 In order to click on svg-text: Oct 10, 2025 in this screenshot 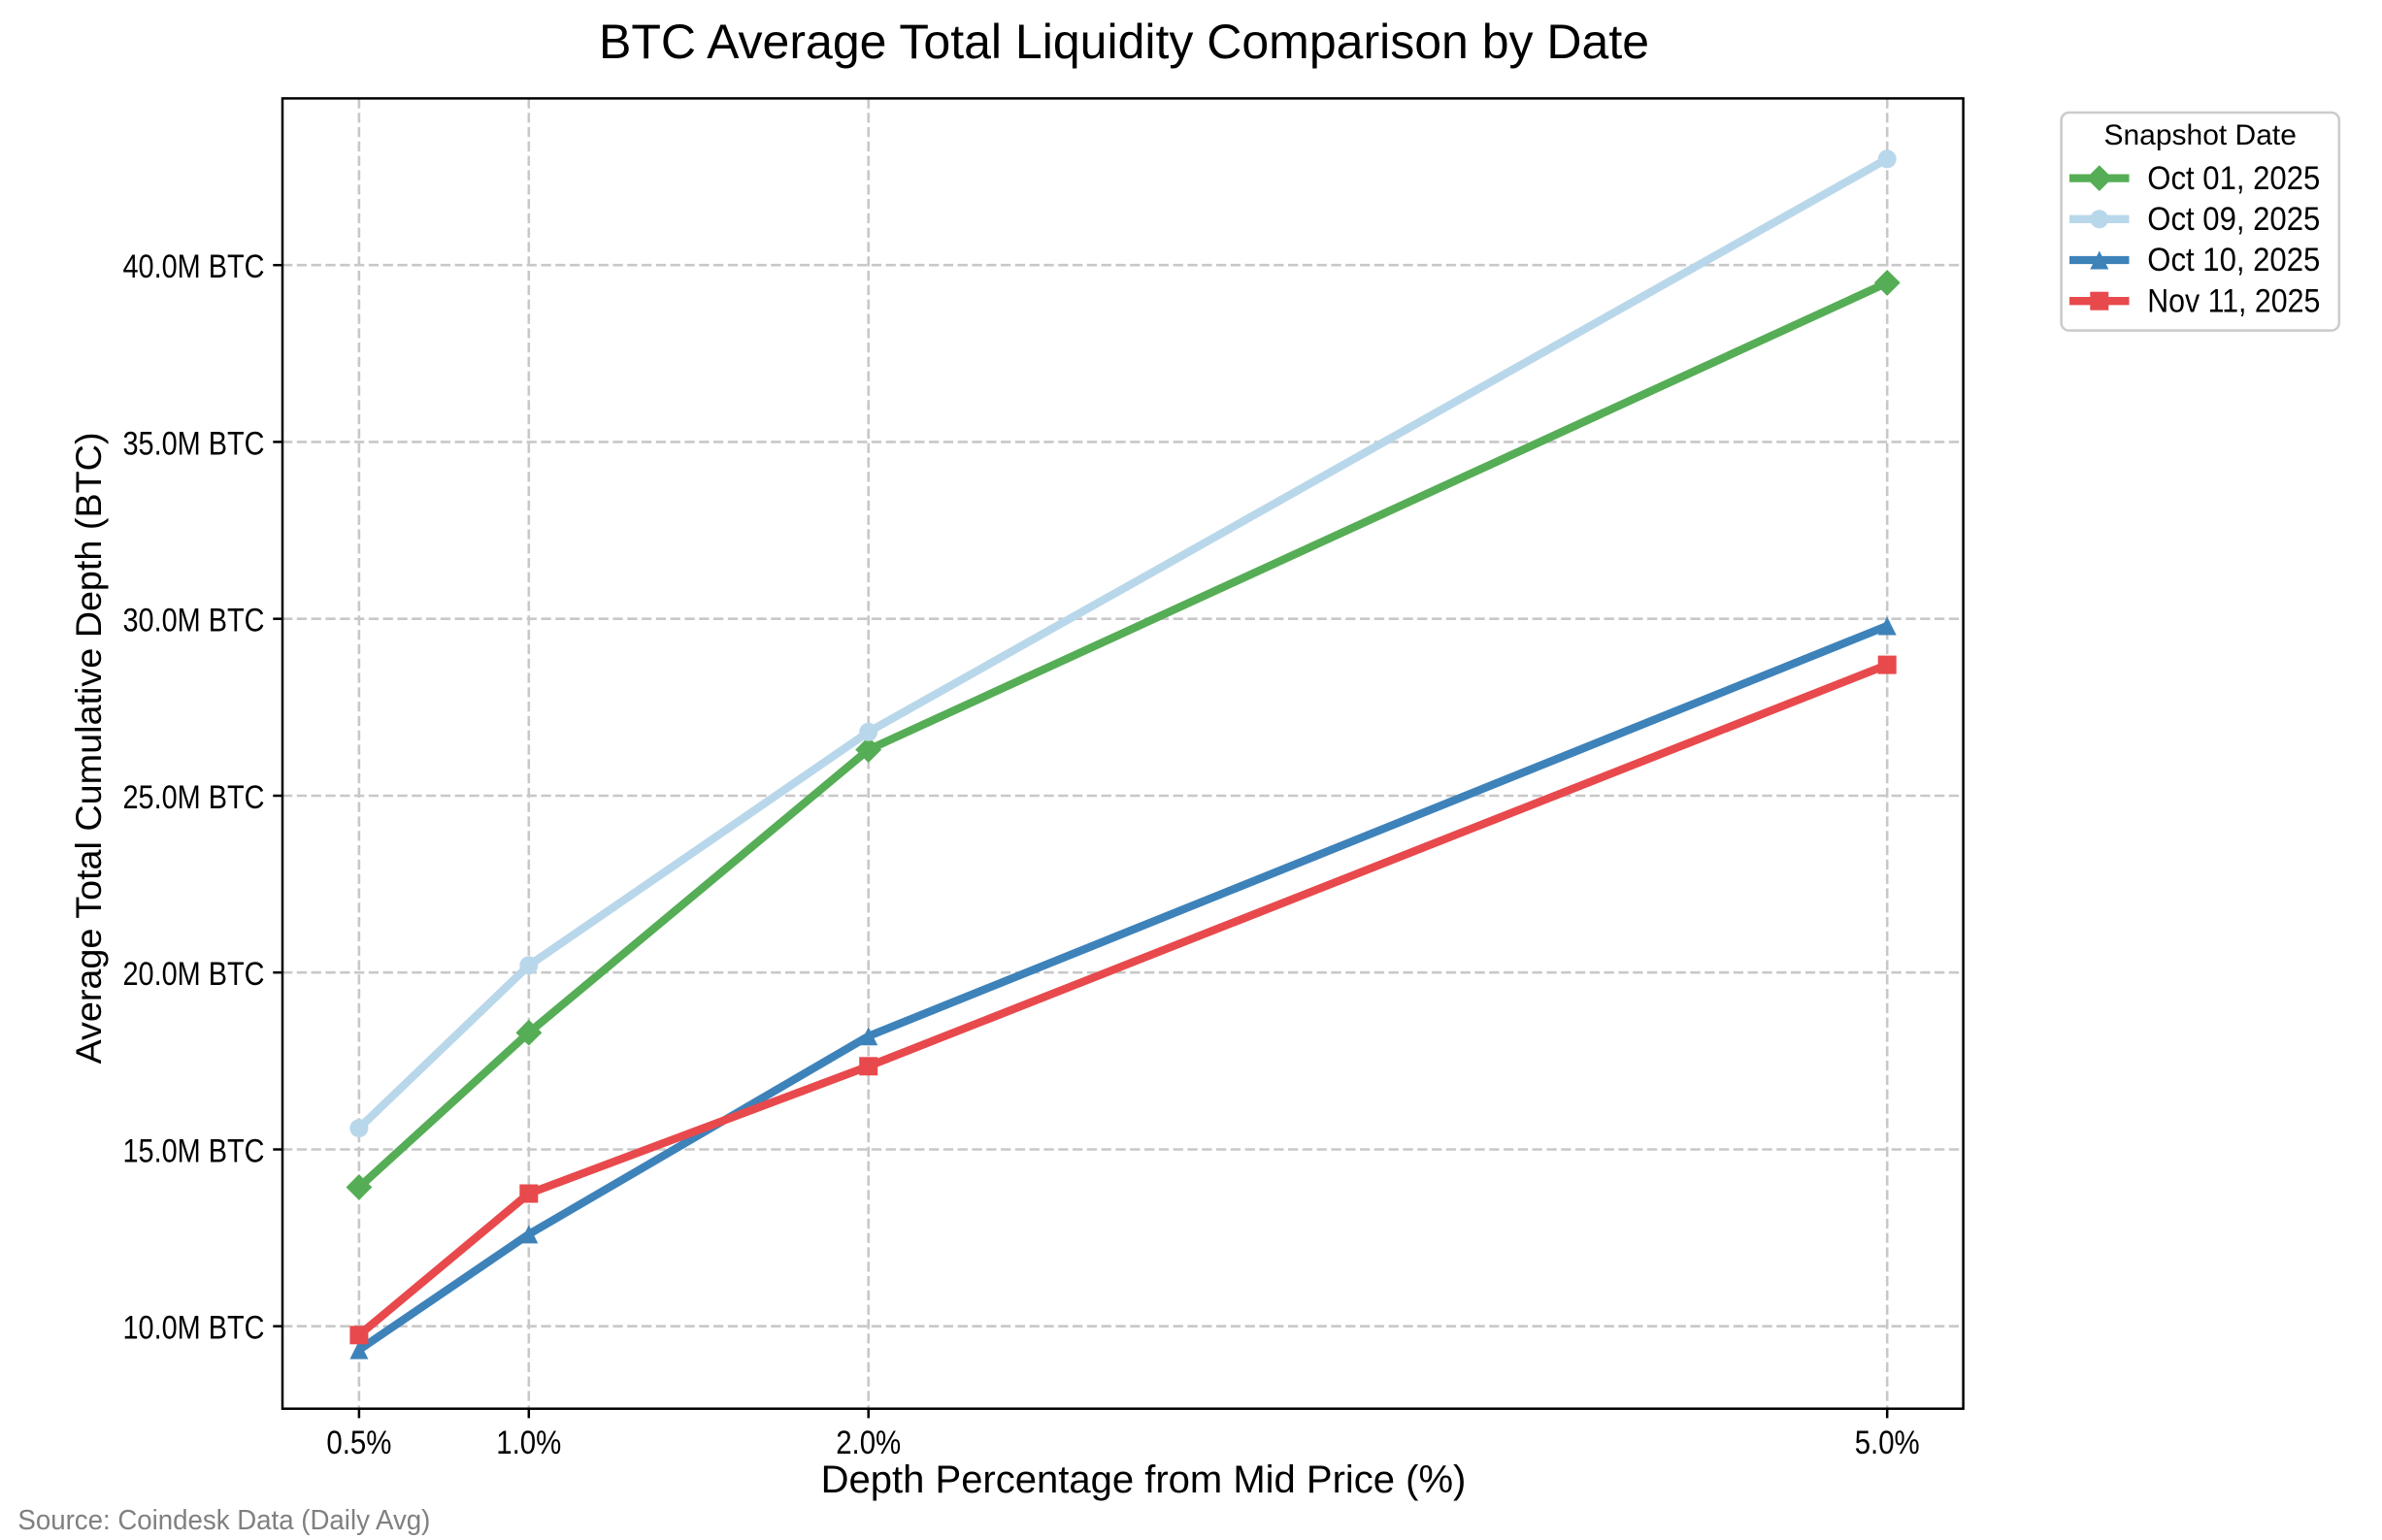, I will do `click(2233, 260)`.